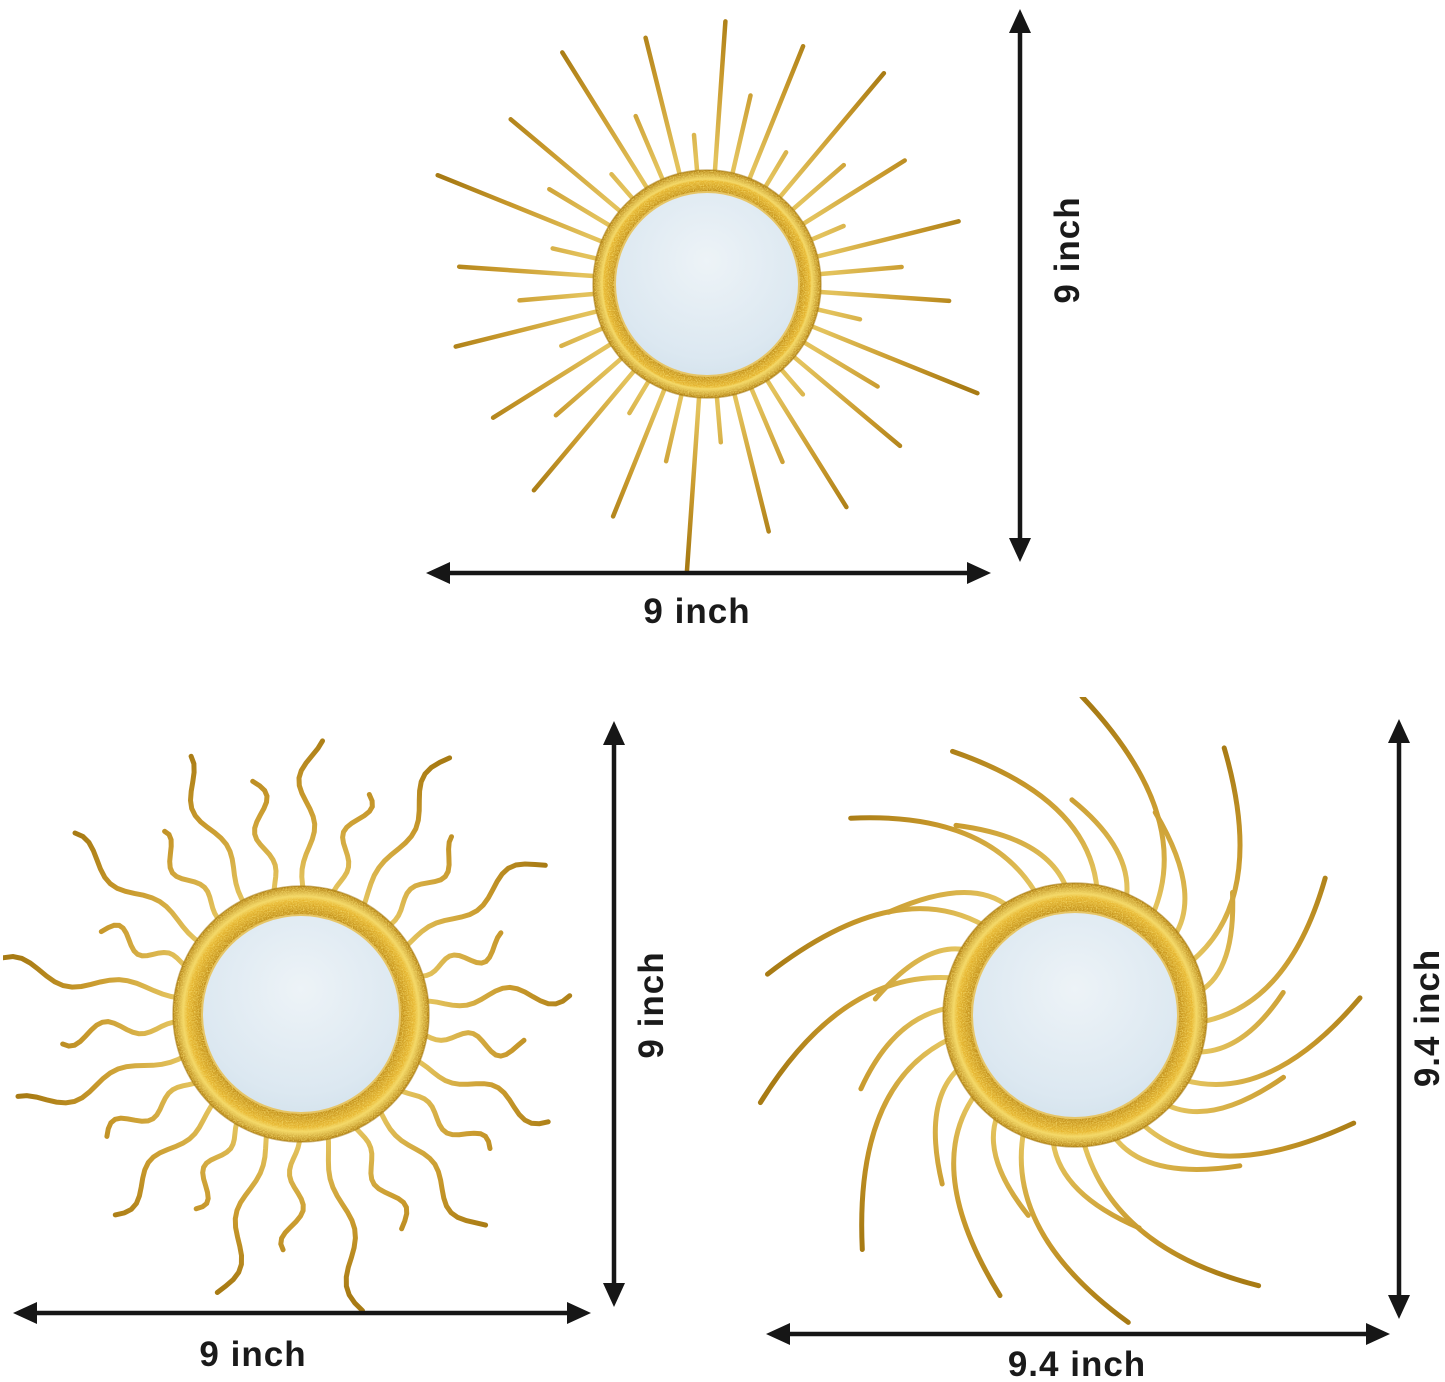 This screenshot has height=1382, width=1445. Describe the element at coordinates (1077, 1363) in the screenshot. I see `width-dimension-label: 9.4 inch` at that location.